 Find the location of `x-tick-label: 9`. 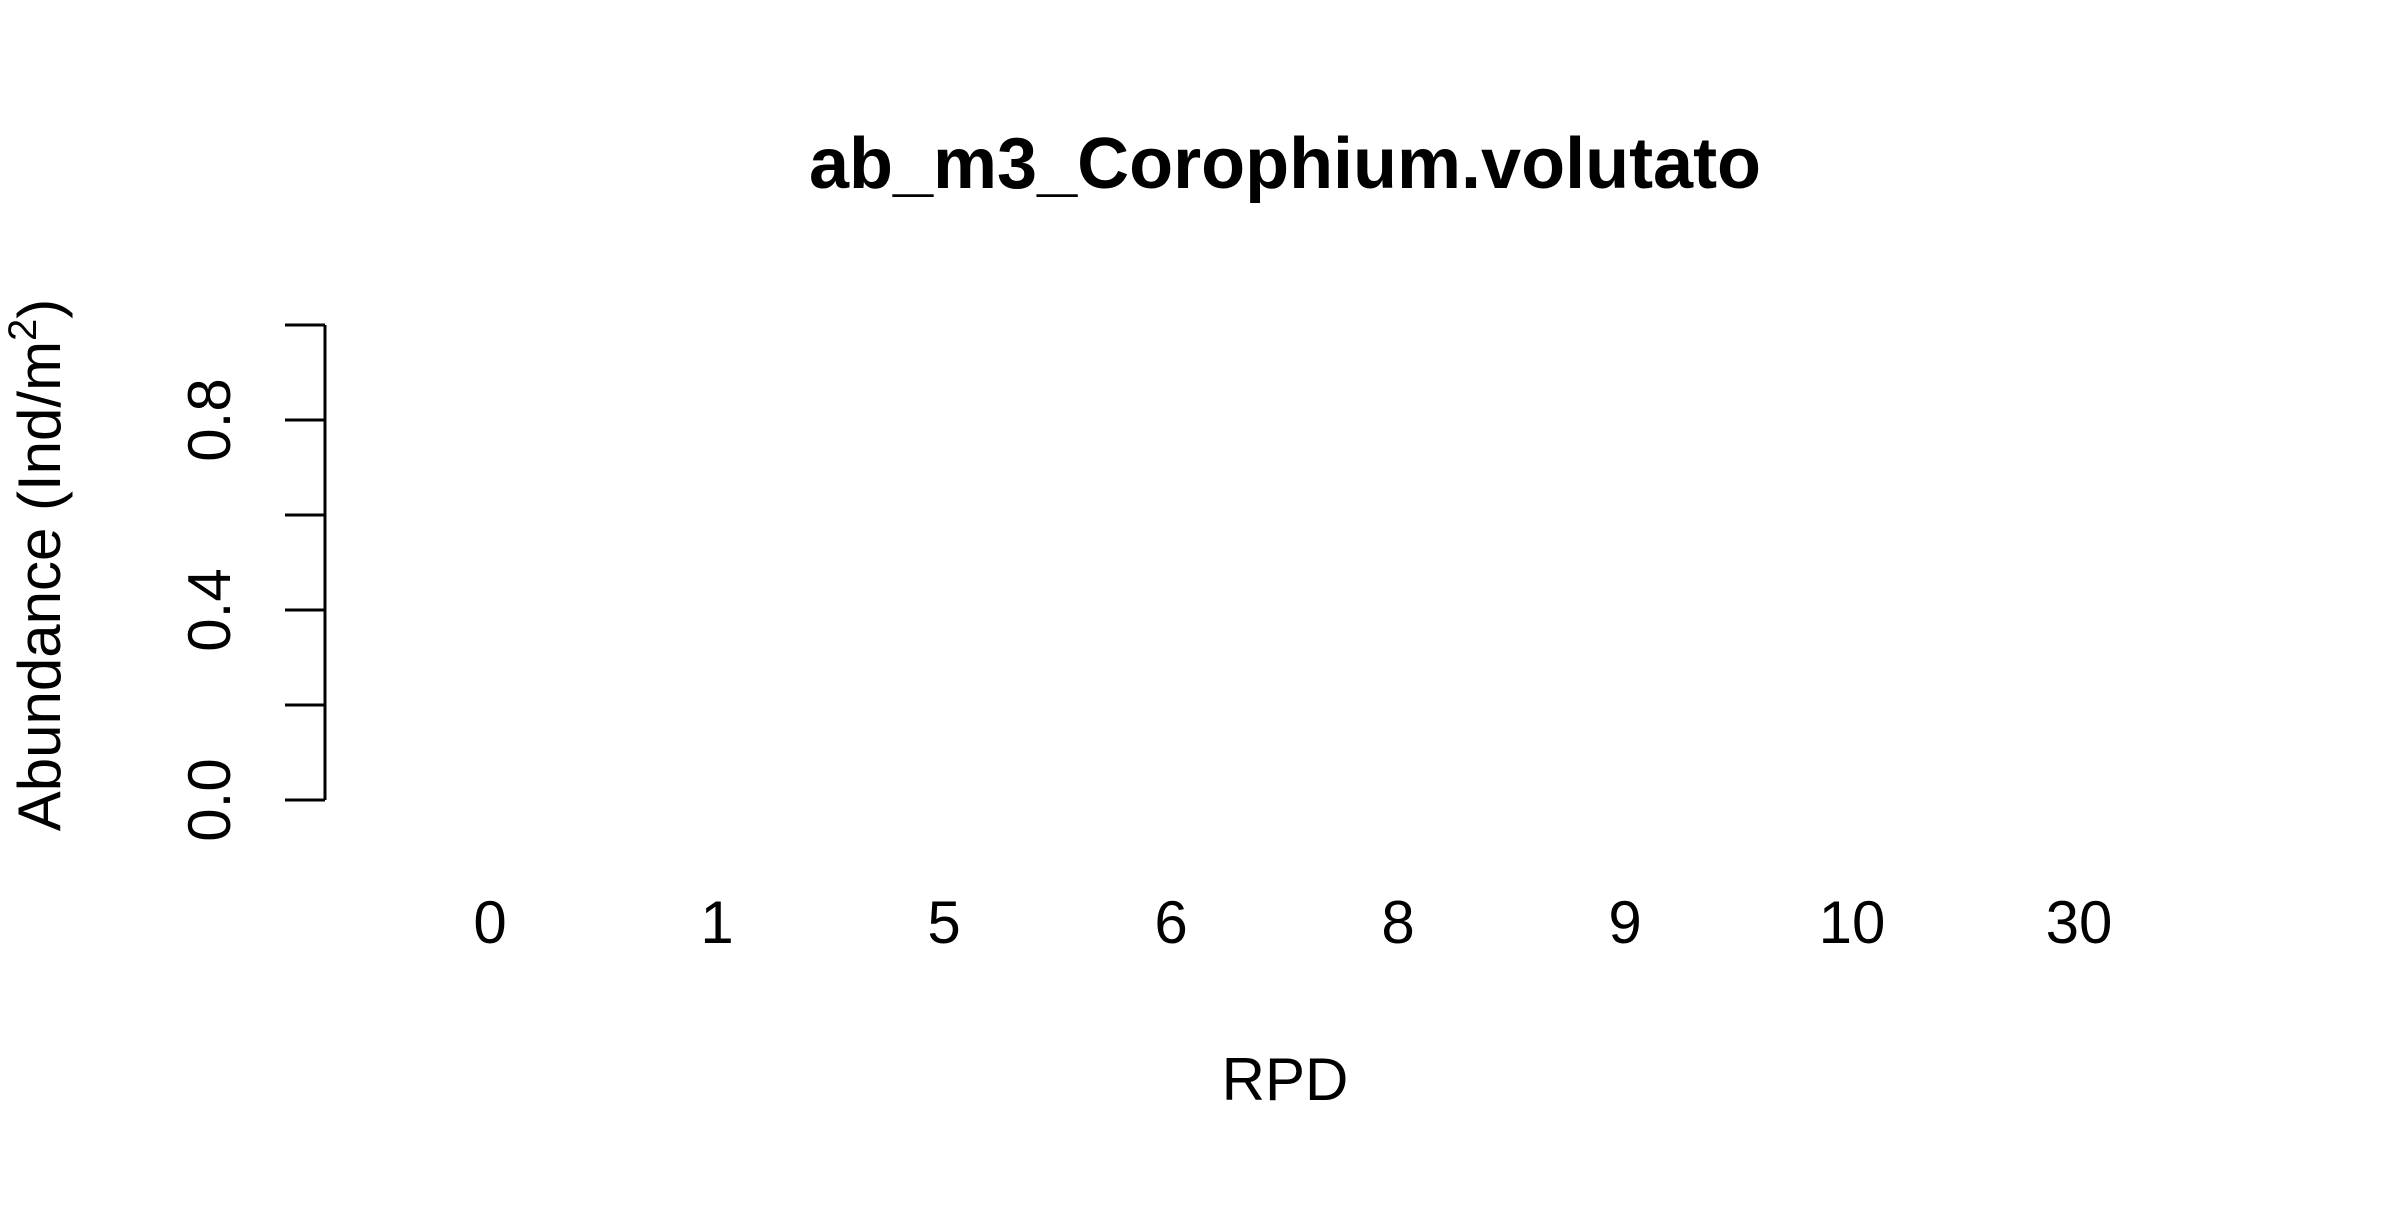

x-tick-label: 9 is located at coordinates (1624, 922).